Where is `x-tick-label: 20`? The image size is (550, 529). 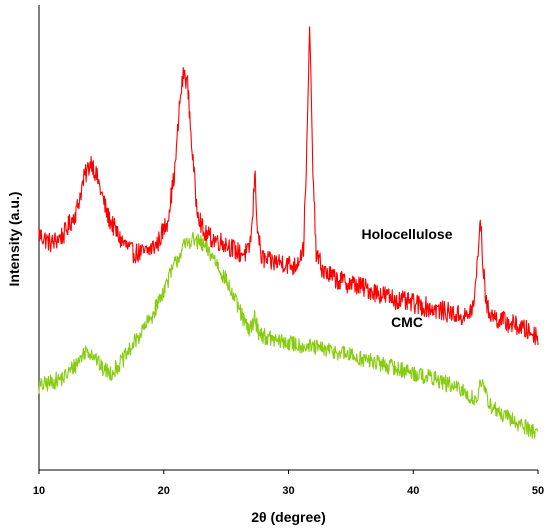 x-tick-label: 20 is located at coordinates (164, 491).